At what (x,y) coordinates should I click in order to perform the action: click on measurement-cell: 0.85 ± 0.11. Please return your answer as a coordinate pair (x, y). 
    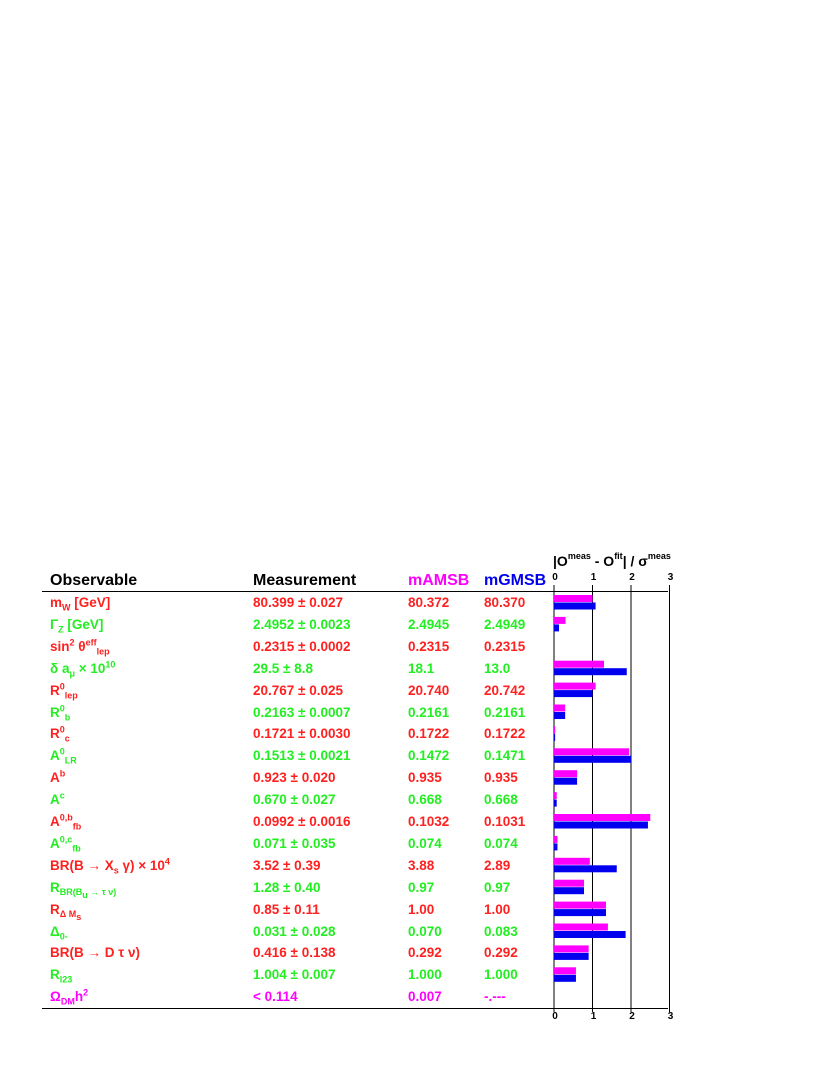
    Looking at the image, I should click on (286, 909).